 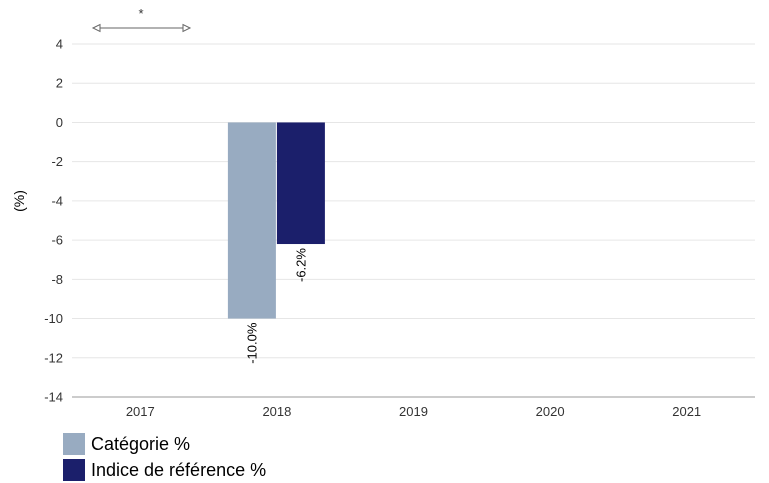 I want to click on legend-item-category: Catégorie %, so click(x=164, y=444).